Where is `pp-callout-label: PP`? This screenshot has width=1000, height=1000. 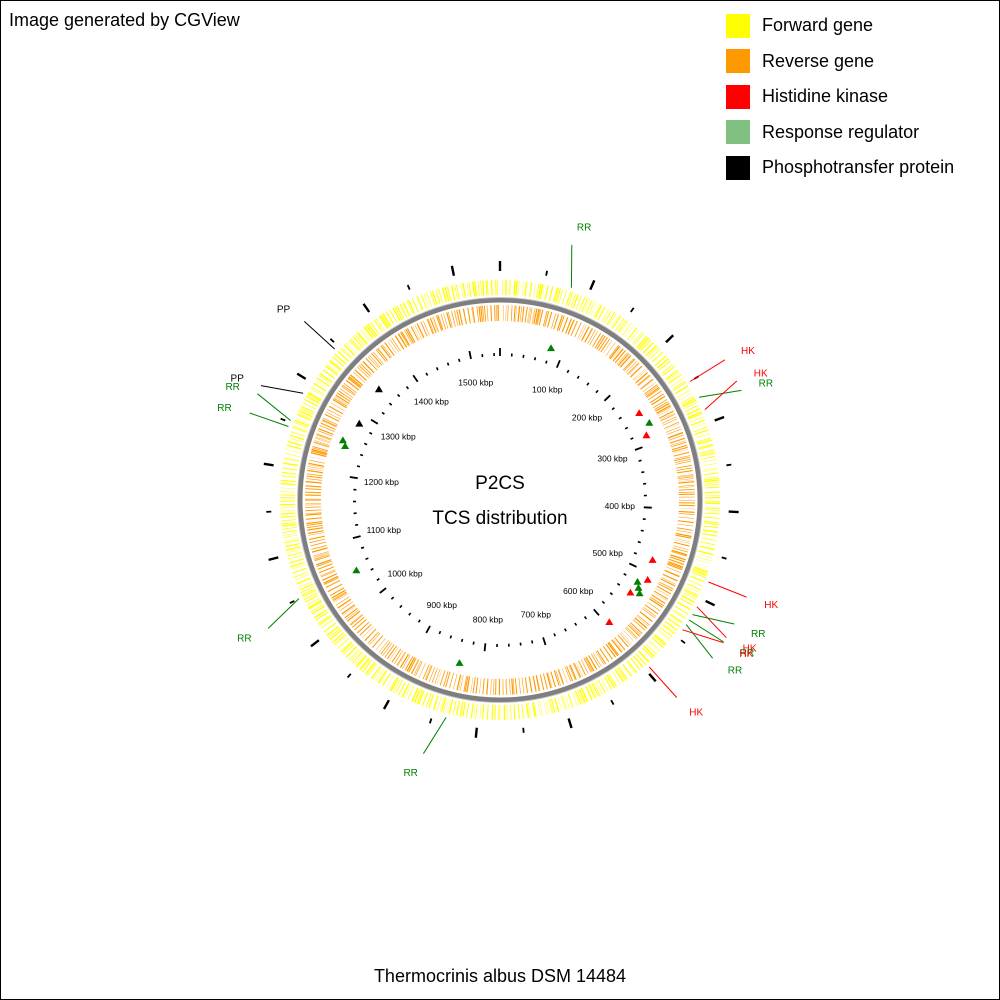 pp-callout-label: PP is located at coordinates (238, 378).